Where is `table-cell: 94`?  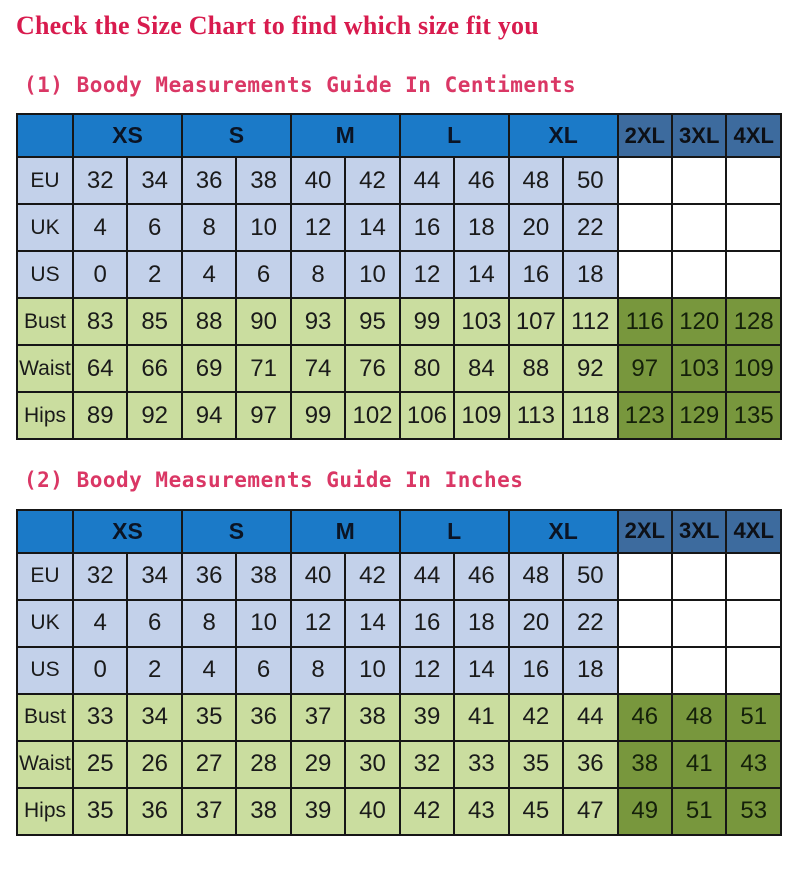 table-cell: 94 is located at coordinates (209, 416).